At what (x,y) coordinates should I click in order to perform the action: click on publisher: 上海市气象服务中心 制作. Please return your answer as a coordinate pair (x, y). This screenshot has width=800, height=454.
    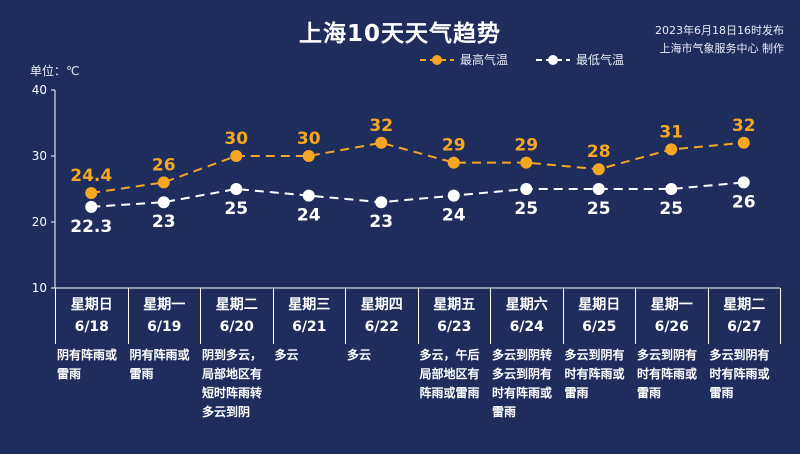
    Looking at the image, I should click on (722, 48).